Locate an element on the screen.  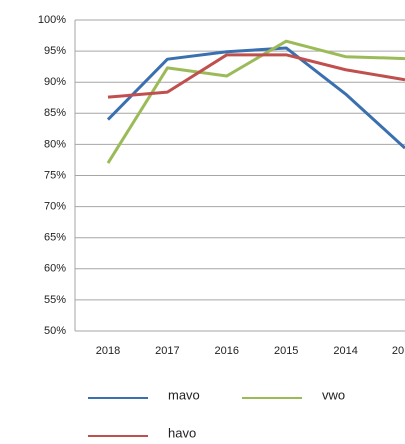
y-tick-label: 100% is located at coordinates (52, 20).